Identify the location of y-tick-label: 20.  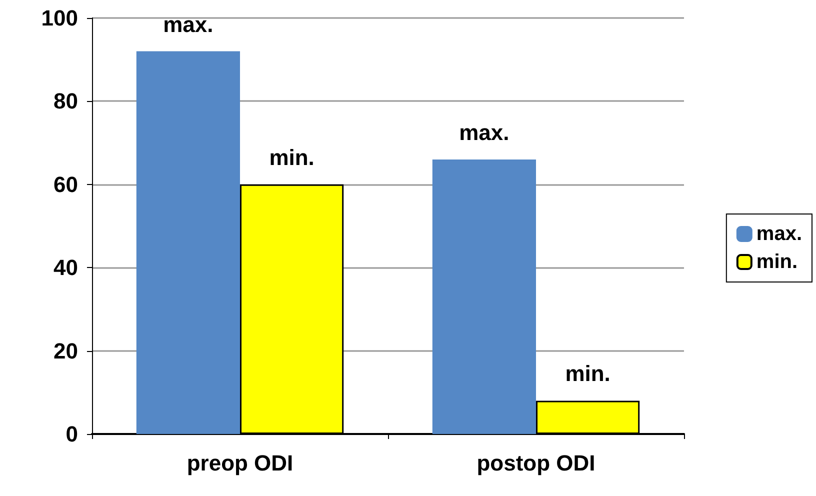
(66, 351).